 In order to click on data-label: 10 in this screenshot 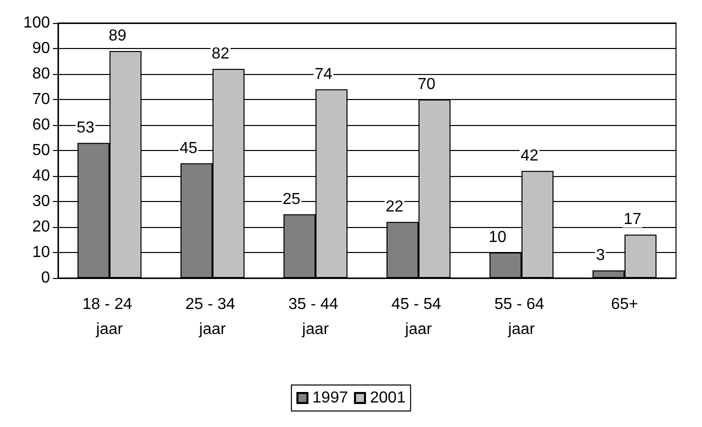, I will do `click(497, 237)`.